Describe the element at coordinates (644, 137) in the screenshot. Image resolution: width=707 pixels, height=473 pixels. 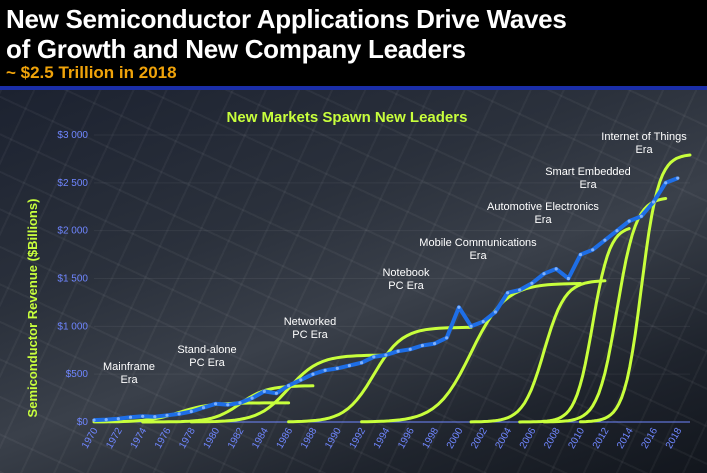
I see `era-label-line: Internet of Things` at that location.